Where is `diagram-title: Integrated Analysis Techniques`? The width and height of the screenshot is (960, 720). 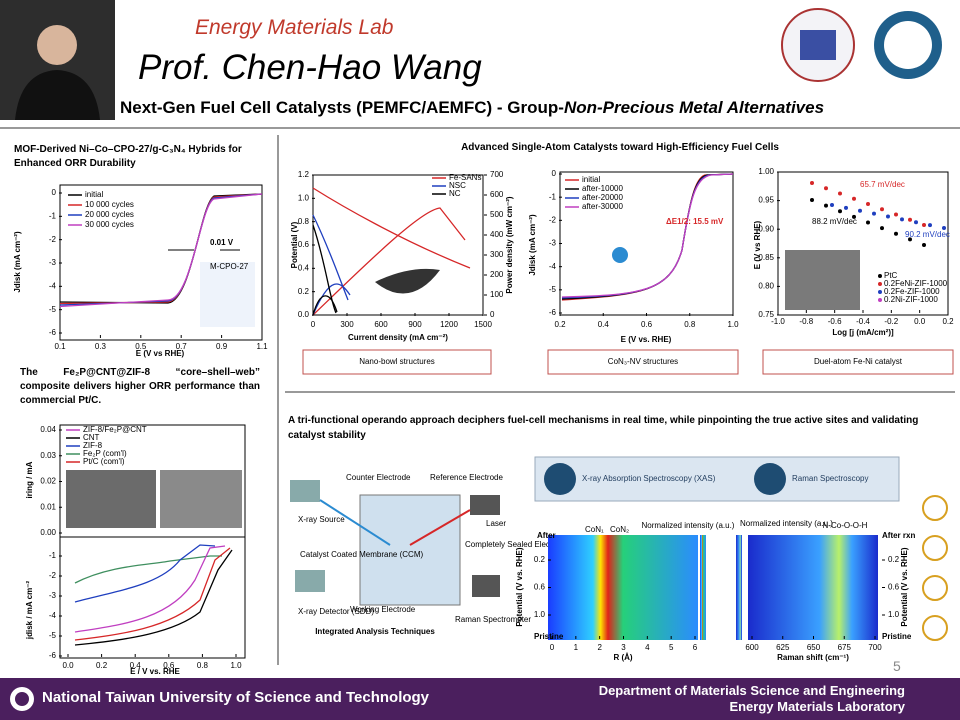
diagram-title: Integrated Analysis Techniques is located at coordinates (375, 631).